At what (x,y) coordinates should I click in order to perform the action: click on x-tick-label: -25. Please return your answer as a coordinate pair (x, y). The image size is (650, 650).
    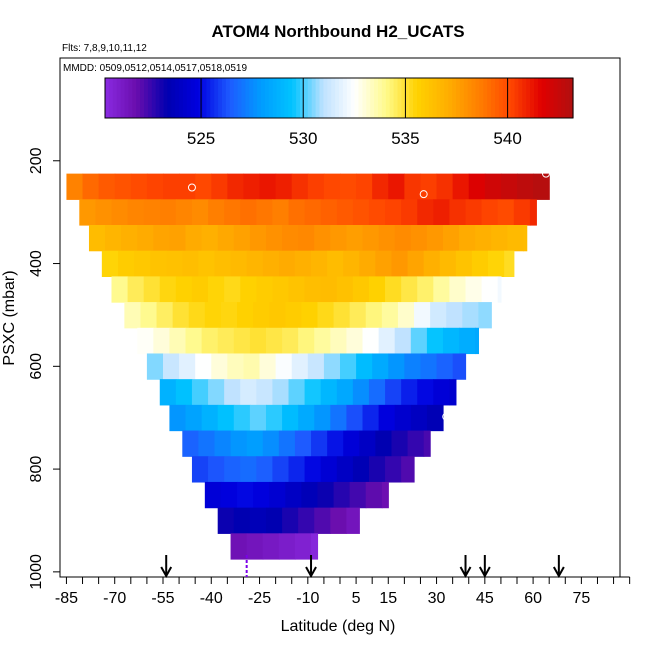
    Looking at the image, I should click on (259, 598).